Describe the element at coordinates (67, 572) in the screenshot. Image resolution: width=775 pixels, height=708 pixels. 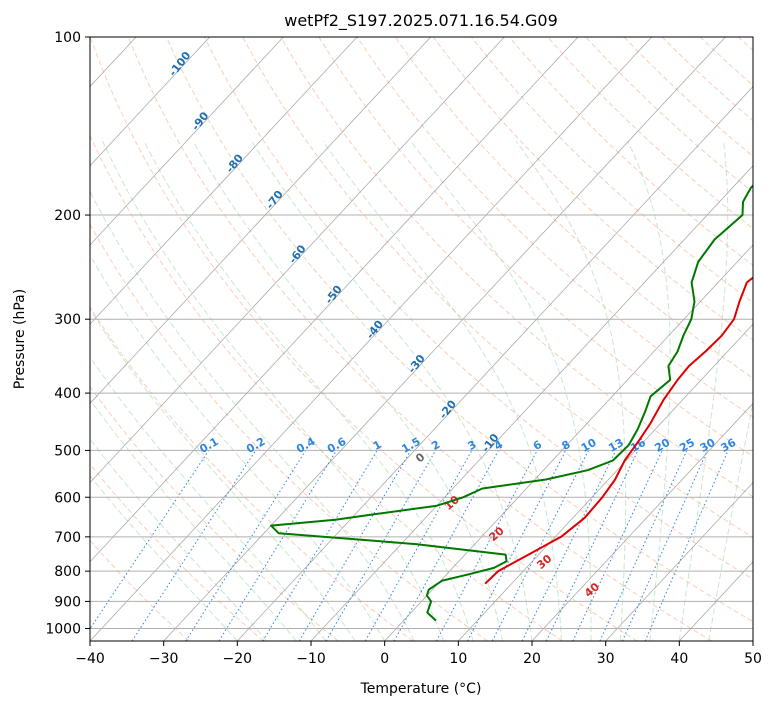
I see `y-tick-label: 800` at that location.